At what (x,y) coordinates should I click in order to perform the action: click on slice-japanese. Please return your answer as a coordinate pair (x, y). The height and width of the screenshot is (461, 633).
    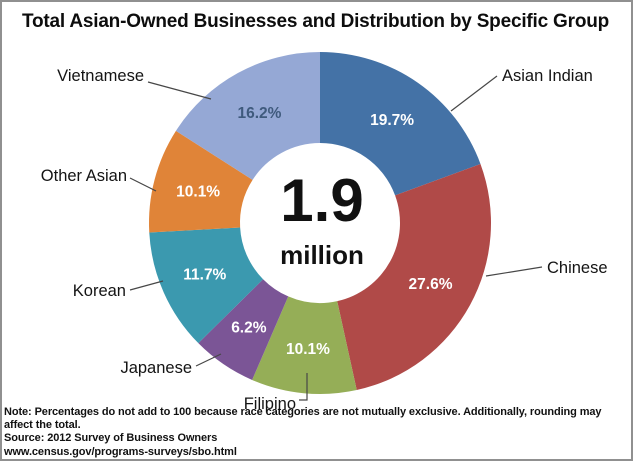
    Looking at the image, I should click on (243, 329).